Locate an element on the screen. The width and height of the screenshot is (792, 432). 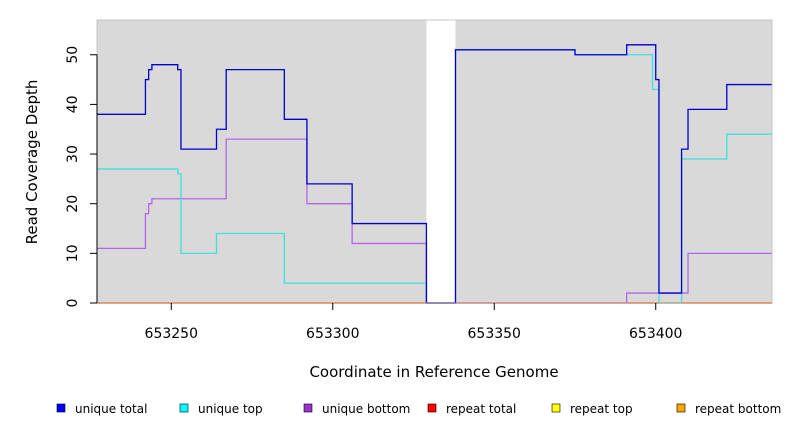
y-tick-label: 50 is located at coordinates (73, 55).